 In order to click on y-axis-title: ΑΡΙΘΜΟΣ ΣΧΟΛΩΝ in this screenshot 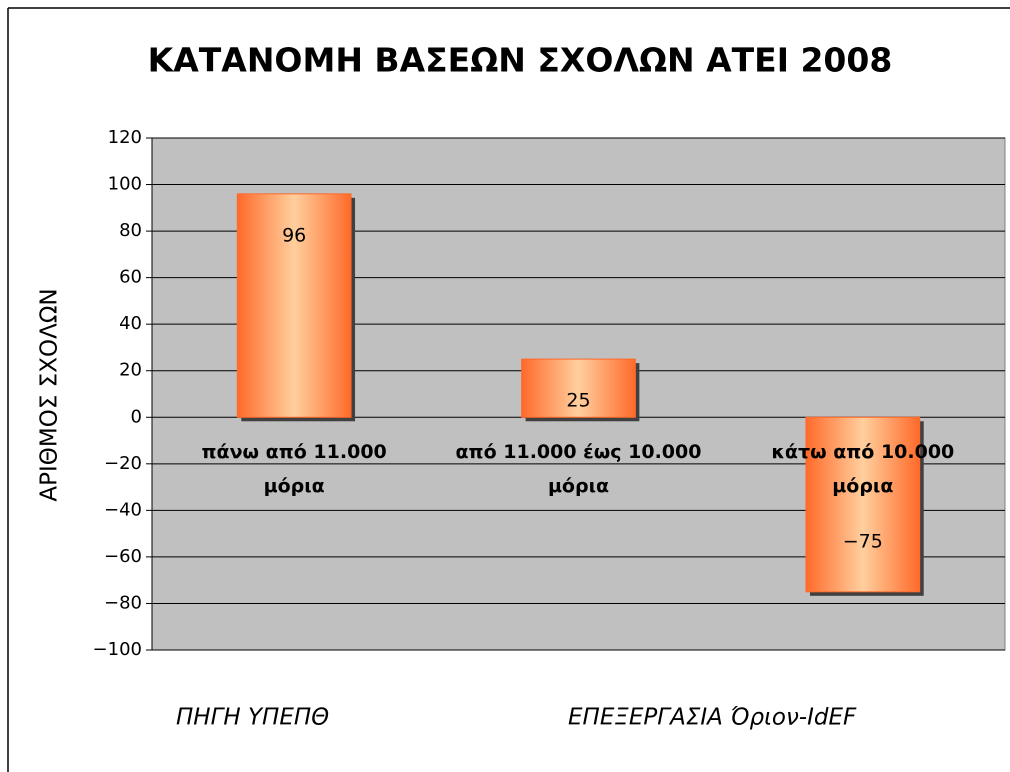, I will do `click(50, 394)`.